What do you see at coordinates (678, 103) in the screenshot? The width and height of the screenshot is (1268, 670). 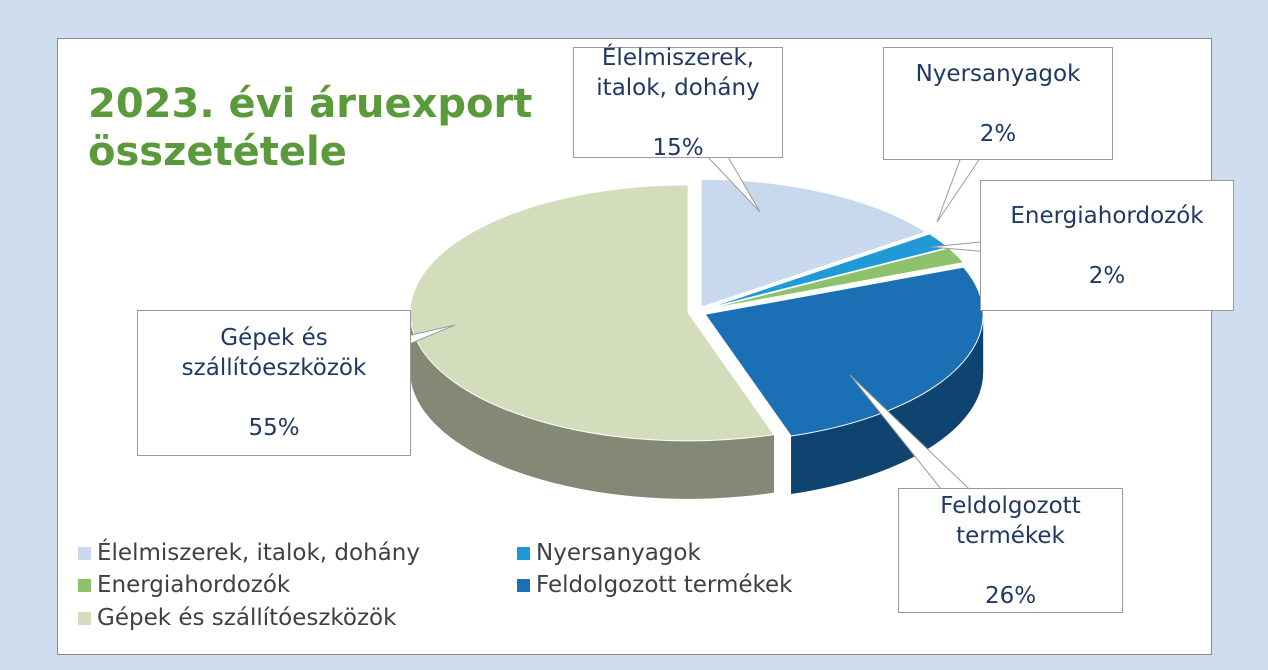 I see `callout-box: Élelmiszerek, italok, dohány 15%` at bounding box center [678, 103].